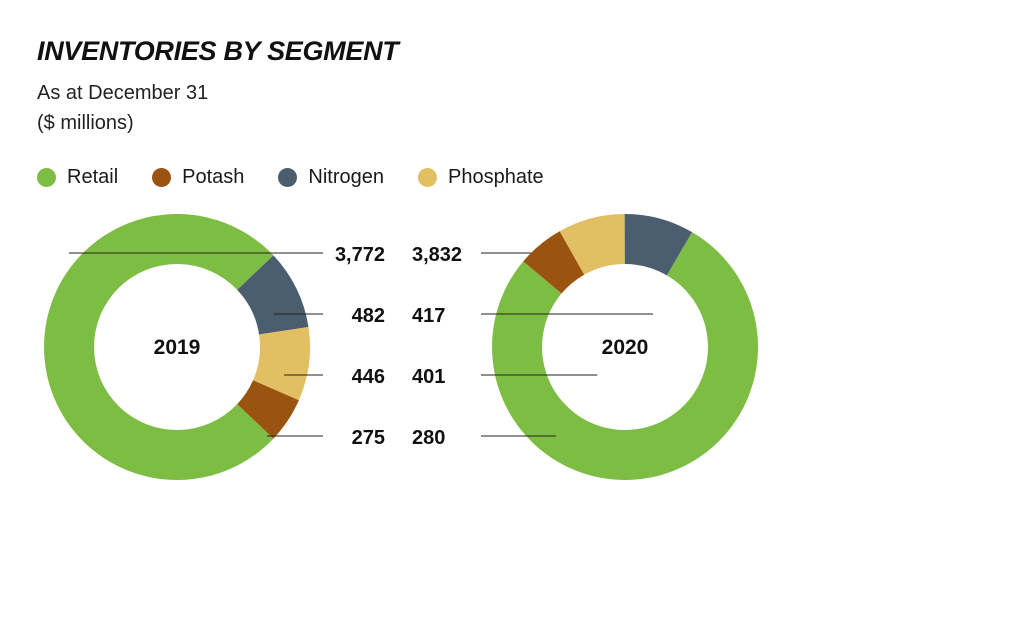 This screenshot has width=1024, height=640. Describe the element at coordinates (177, 347) in the screenshot. I see `donut-center-label-2019: 2019` at that location.